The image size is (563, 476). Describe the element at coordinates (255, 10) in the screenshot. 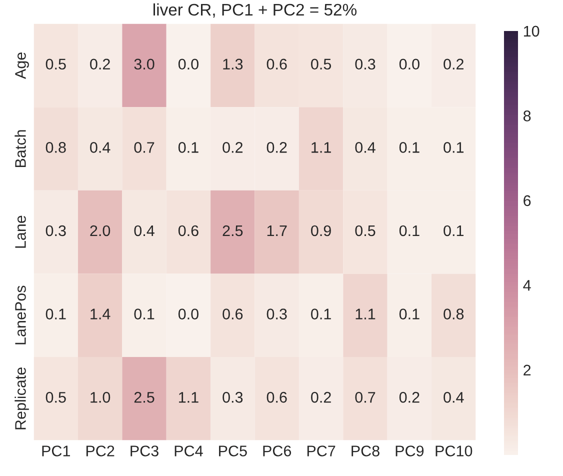

I see `chart-title: liver CR, PC1 + PC2 = 52%` at that location.